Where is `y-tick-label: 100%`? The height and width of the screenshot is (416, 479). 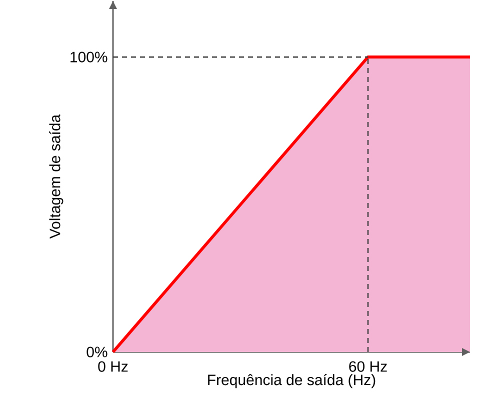
y-tick-label: 100% is located at coordinates (89, 57).